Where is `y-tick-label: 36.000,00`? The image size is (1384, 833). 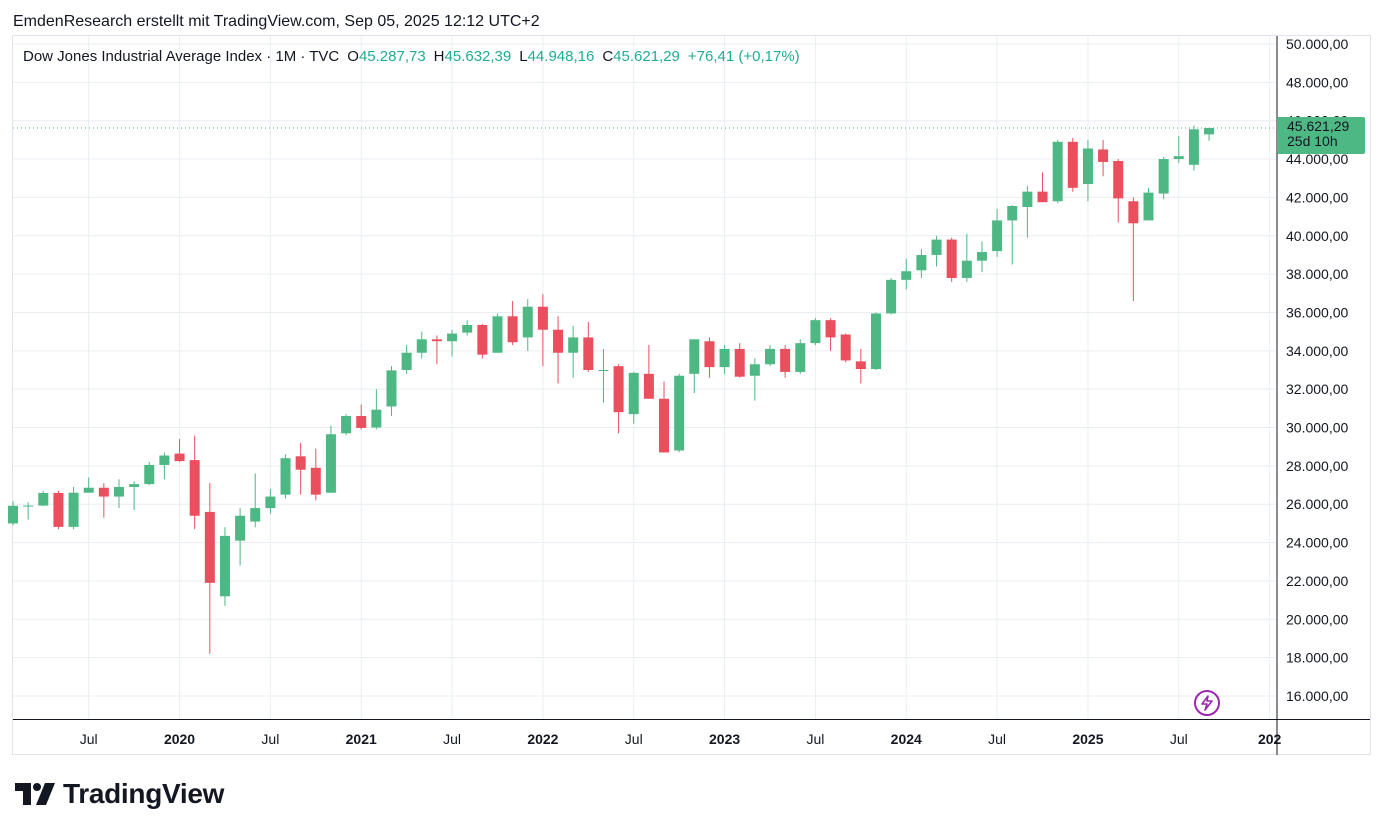 y-tick-label: 36.000,00 is located at coordinates (1317, 312).